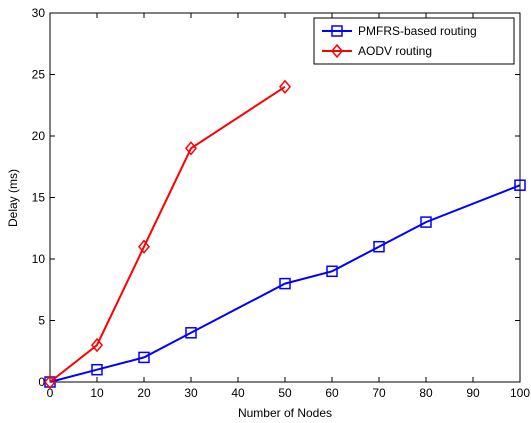 This screenshot has width=531, height=423. What do you see at coordinates (395, 51) in the screenshot?
I see `legend-label: AODV routing` at bounding box center [395, 51].